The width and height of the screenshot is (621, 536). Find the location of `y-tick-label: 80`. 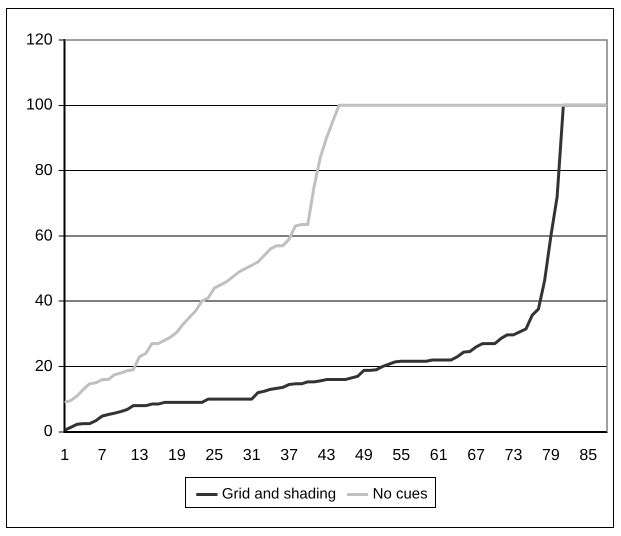

y-tick-label: 80 is located at coordinates (43, 171).